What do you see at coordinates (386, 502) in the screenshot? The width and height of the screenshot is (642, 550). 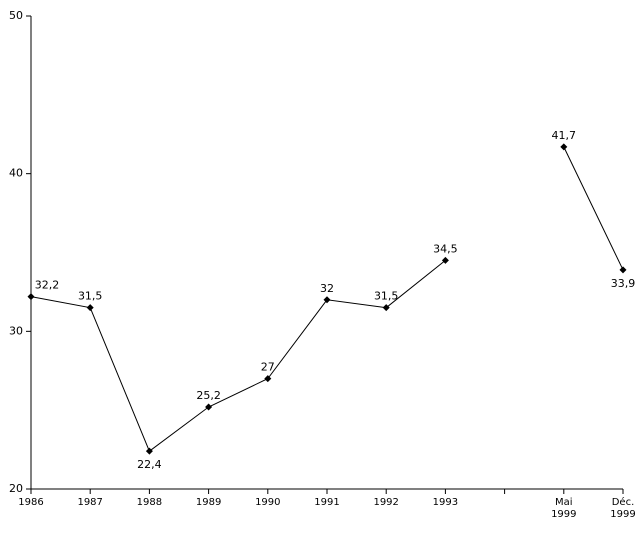 I see `x-tick-label: 1992` at bounding box center [386, 502].